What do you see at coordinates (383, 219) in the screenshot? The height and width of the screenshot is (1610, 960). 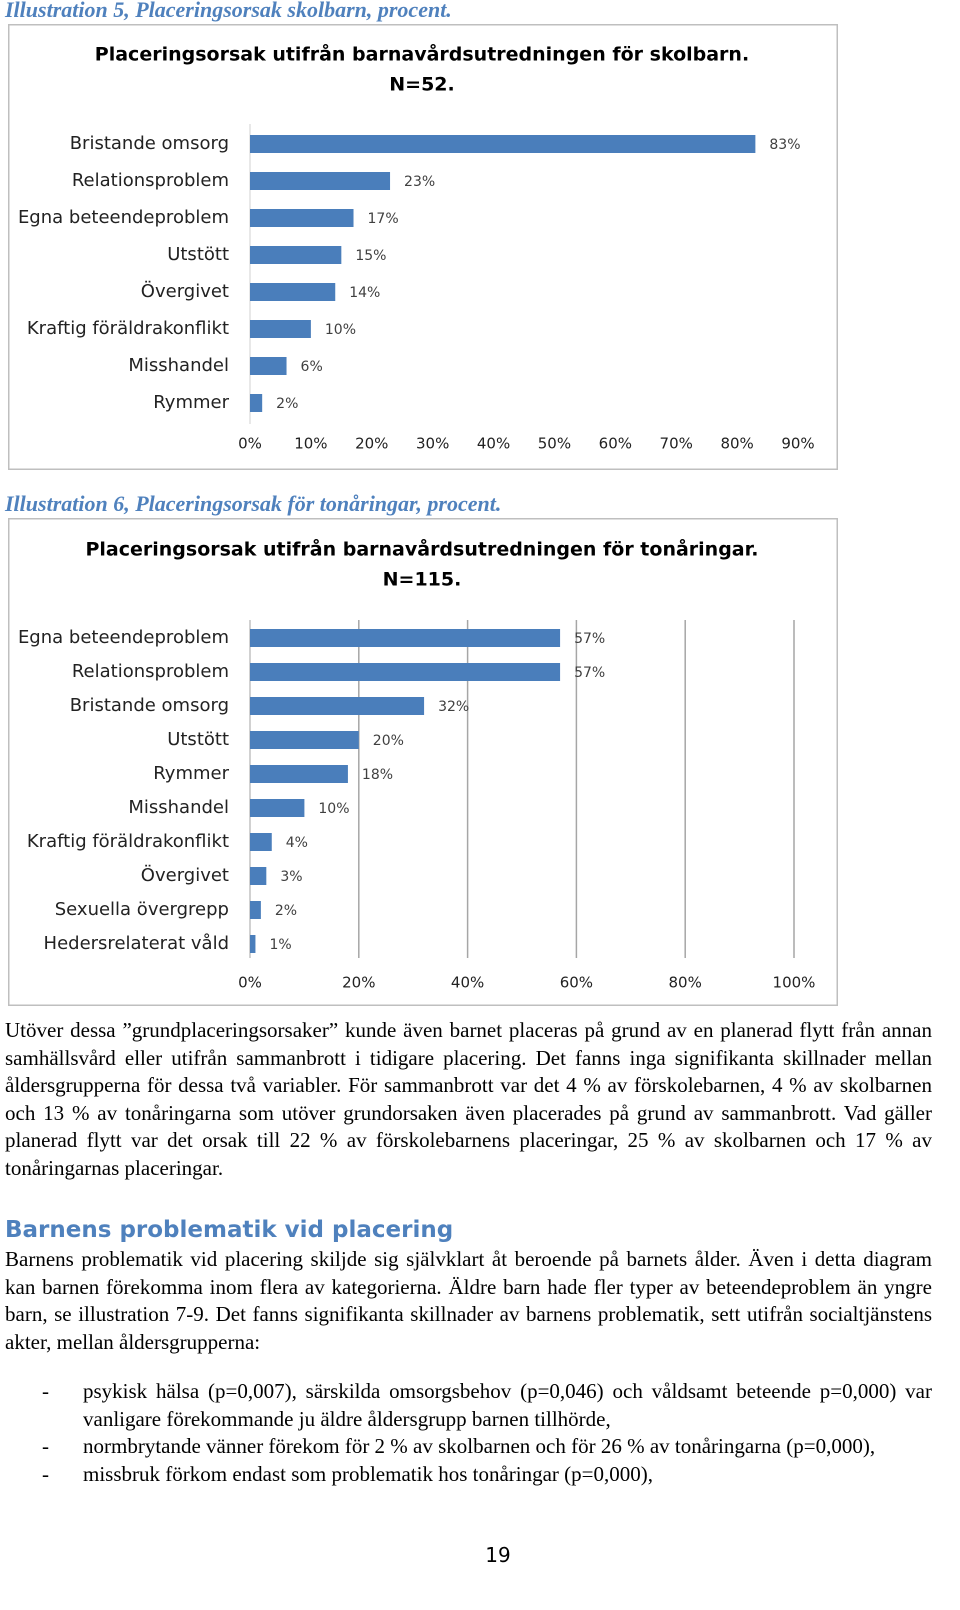 I see `data-label: 17%` at bounding box center [383, 219].